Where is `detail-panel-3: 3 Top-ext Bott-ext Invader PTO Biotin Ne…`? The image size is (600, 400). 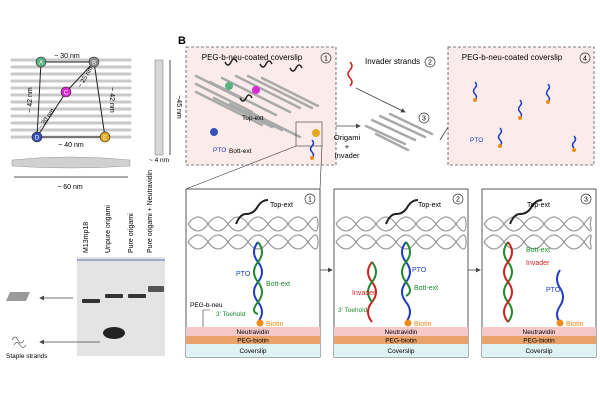
detail-panel-3: 3 Top-ext Bott-ext Invader PTO Biotin Ne… is located at coordinates (539, 273).